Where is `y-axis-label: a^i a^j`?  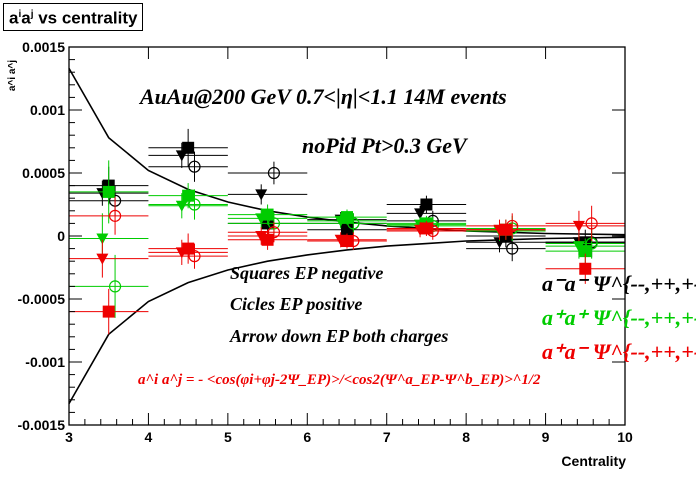 y-axis-label: a^i a^j is located at coordinates (12, 75).